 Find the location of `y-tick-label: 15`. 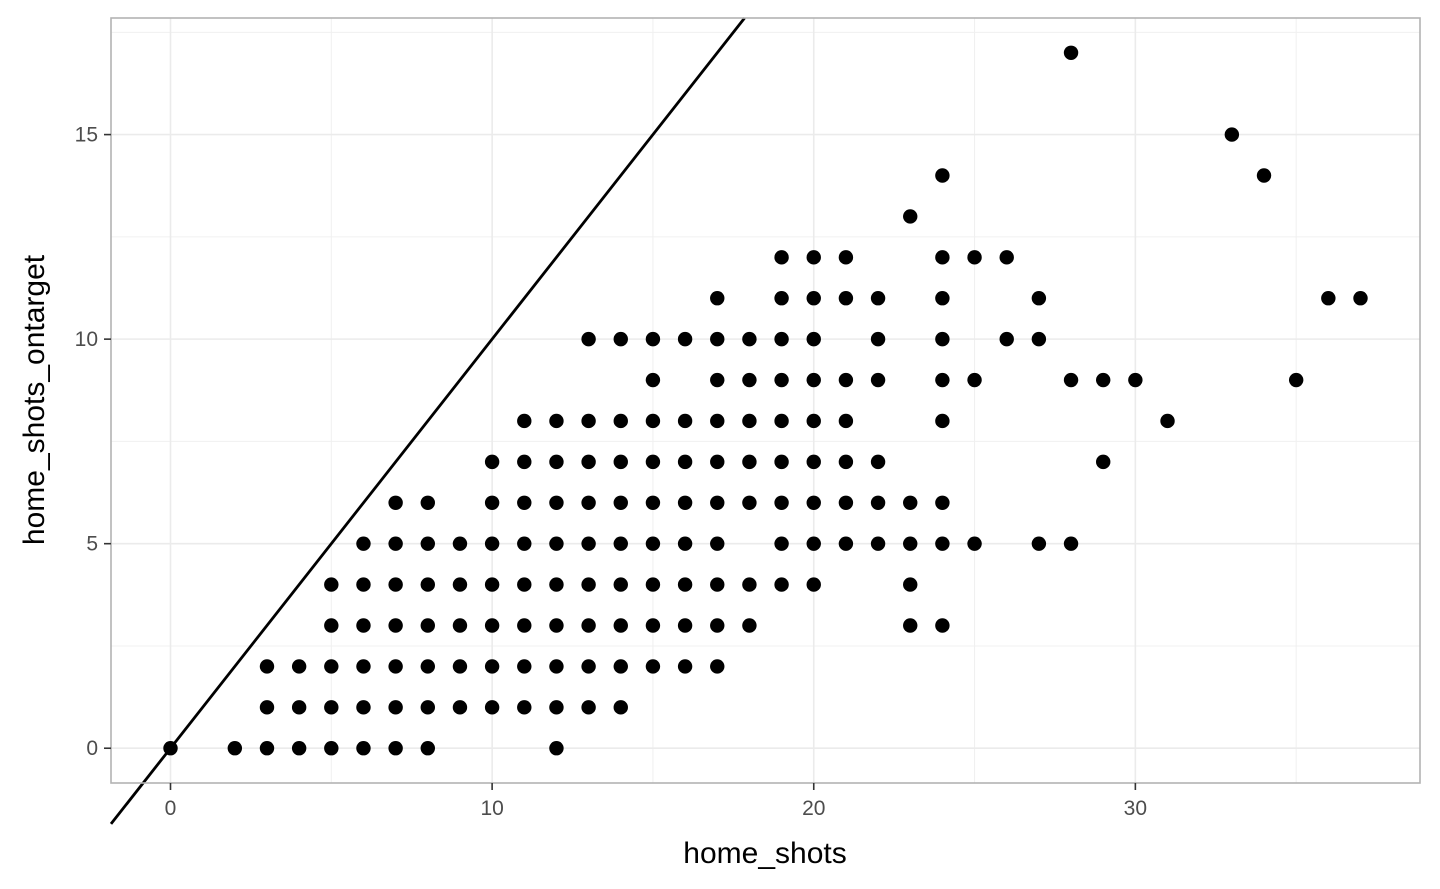

y-tick-label: 15 is located at coordinates (86, 135).